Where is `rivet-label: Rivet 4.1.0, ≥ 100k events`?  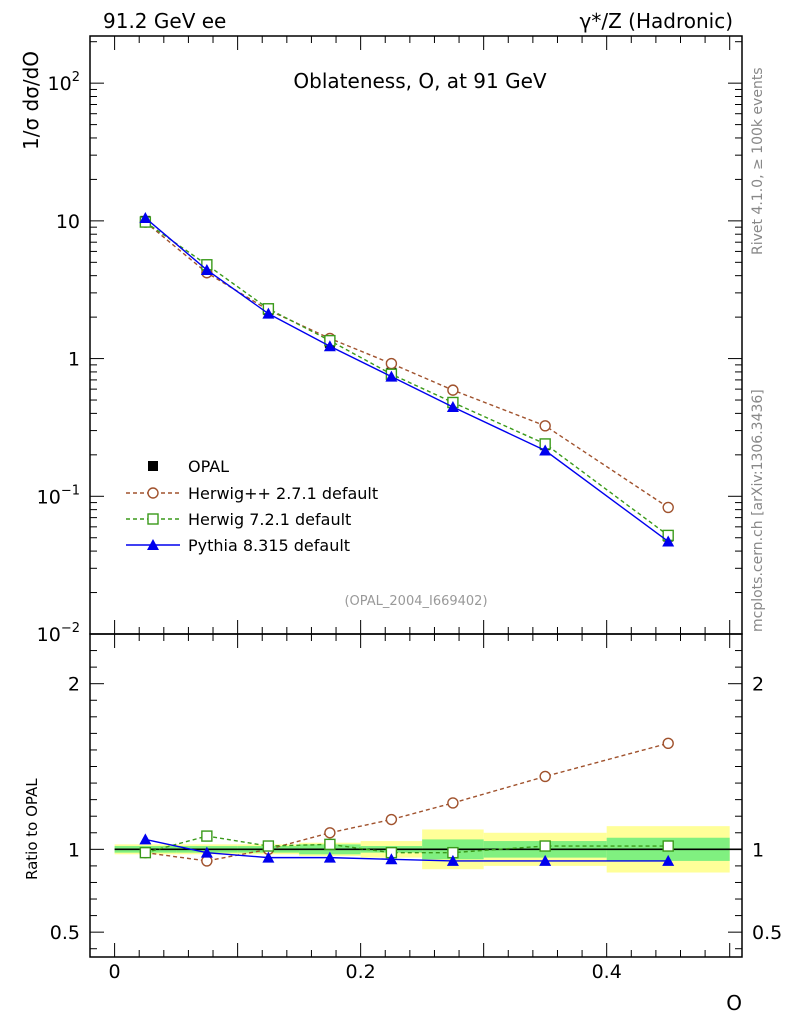 rivet-label: Rivet 4.1.0, ≥ 100k events is located at coordinates (758, 161).